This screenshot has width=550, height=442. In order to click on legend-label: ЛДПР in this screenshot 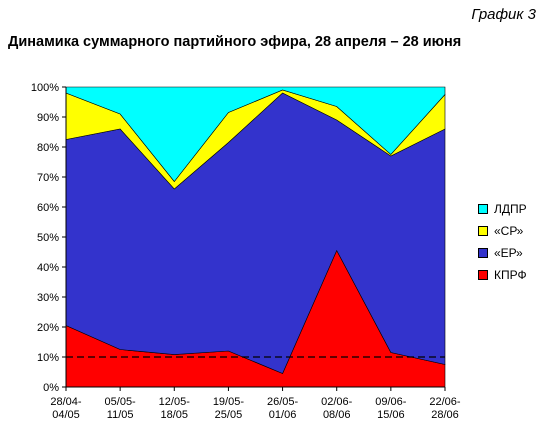, I will do `click(510, 209)`.